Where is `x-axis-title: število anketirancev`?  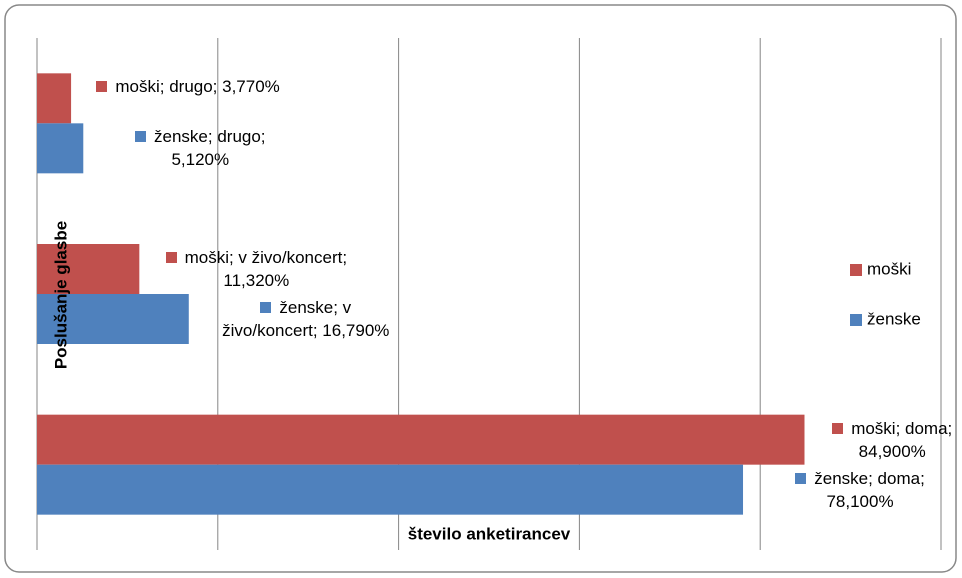 x-axis-title: število anketirancev is located at coordinates (489, 533).